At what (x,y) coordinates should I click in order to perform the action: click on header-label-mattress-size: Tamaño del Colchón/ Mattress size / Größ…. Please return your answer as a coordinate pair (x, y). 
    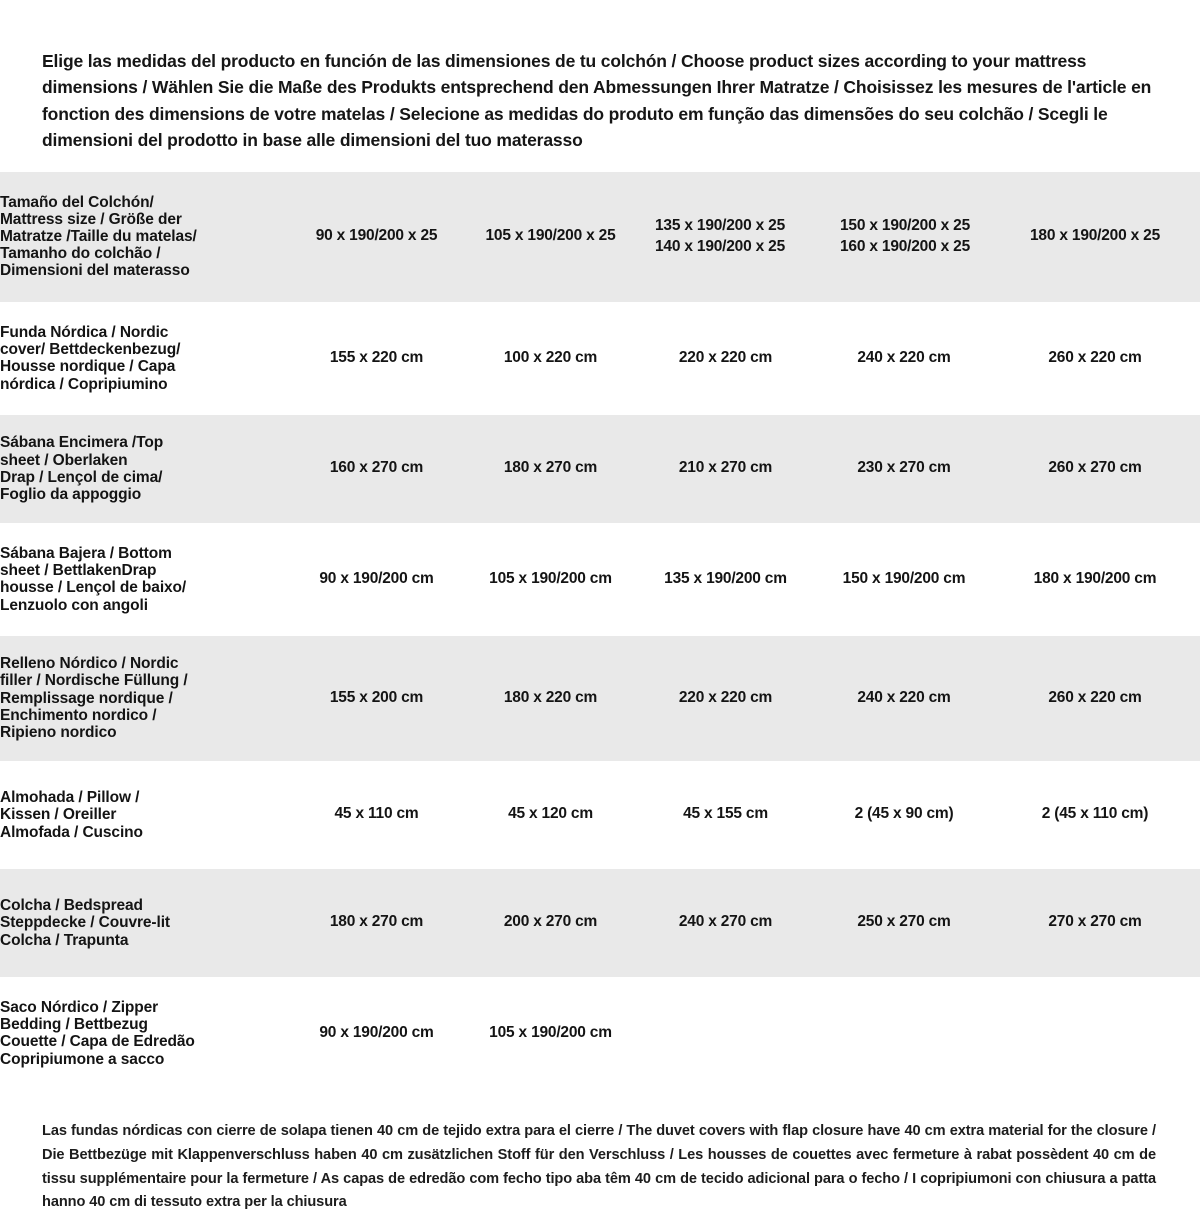
    Looking at the image, I should click on (142, 236).